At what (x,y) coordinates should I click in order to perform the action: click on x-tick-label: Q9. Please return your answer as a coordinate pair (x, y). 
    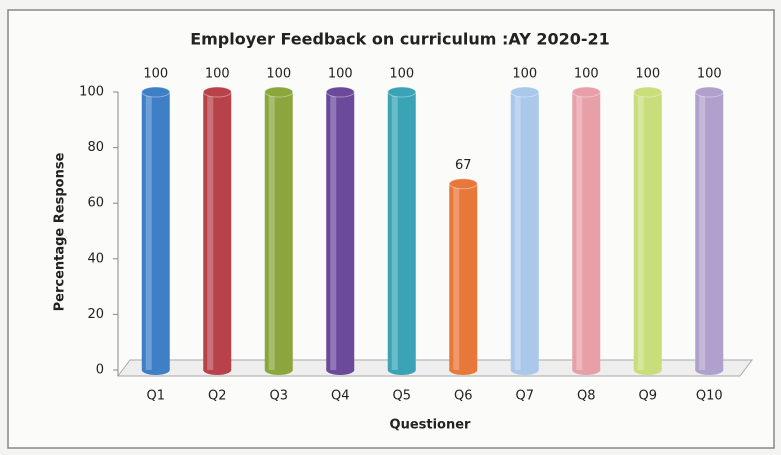
    Looking at the image, I should click on (647, 396).